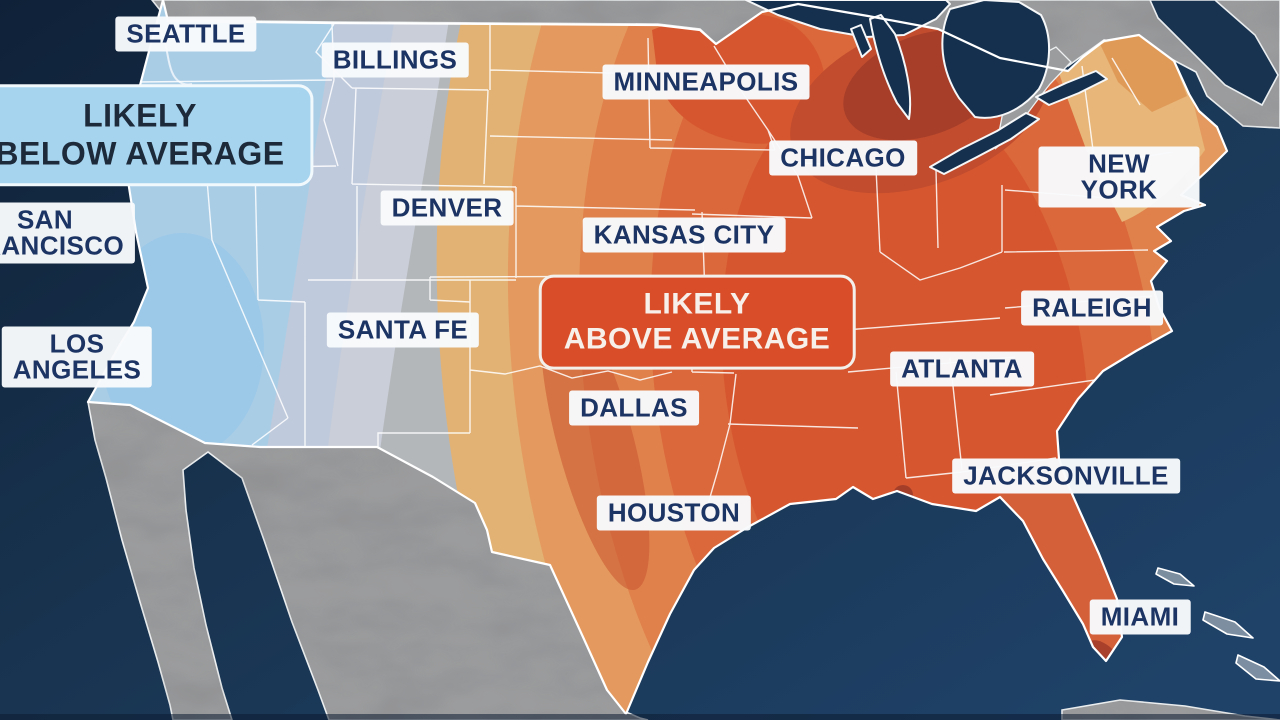  What do you see at coordinates (861, 41) in the screenshot?
I see `green-bay` at bounding box center [861, 41].